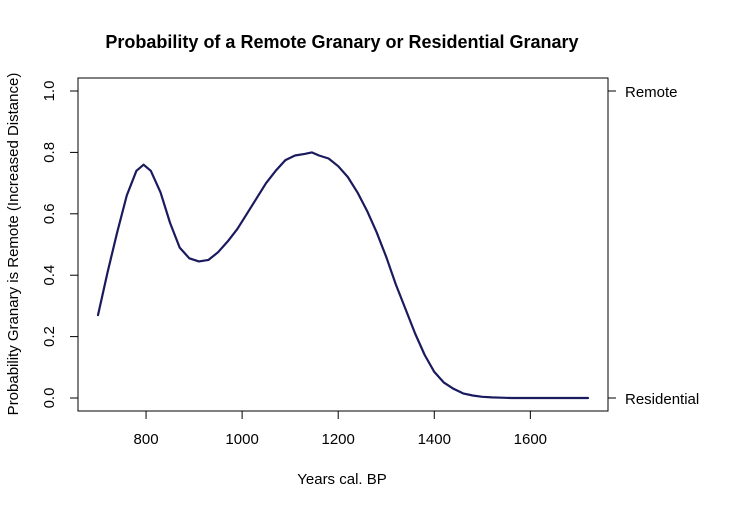 The image size is (743, 508). I want to click on y-tick-label: 0.8, so click(49, 152).